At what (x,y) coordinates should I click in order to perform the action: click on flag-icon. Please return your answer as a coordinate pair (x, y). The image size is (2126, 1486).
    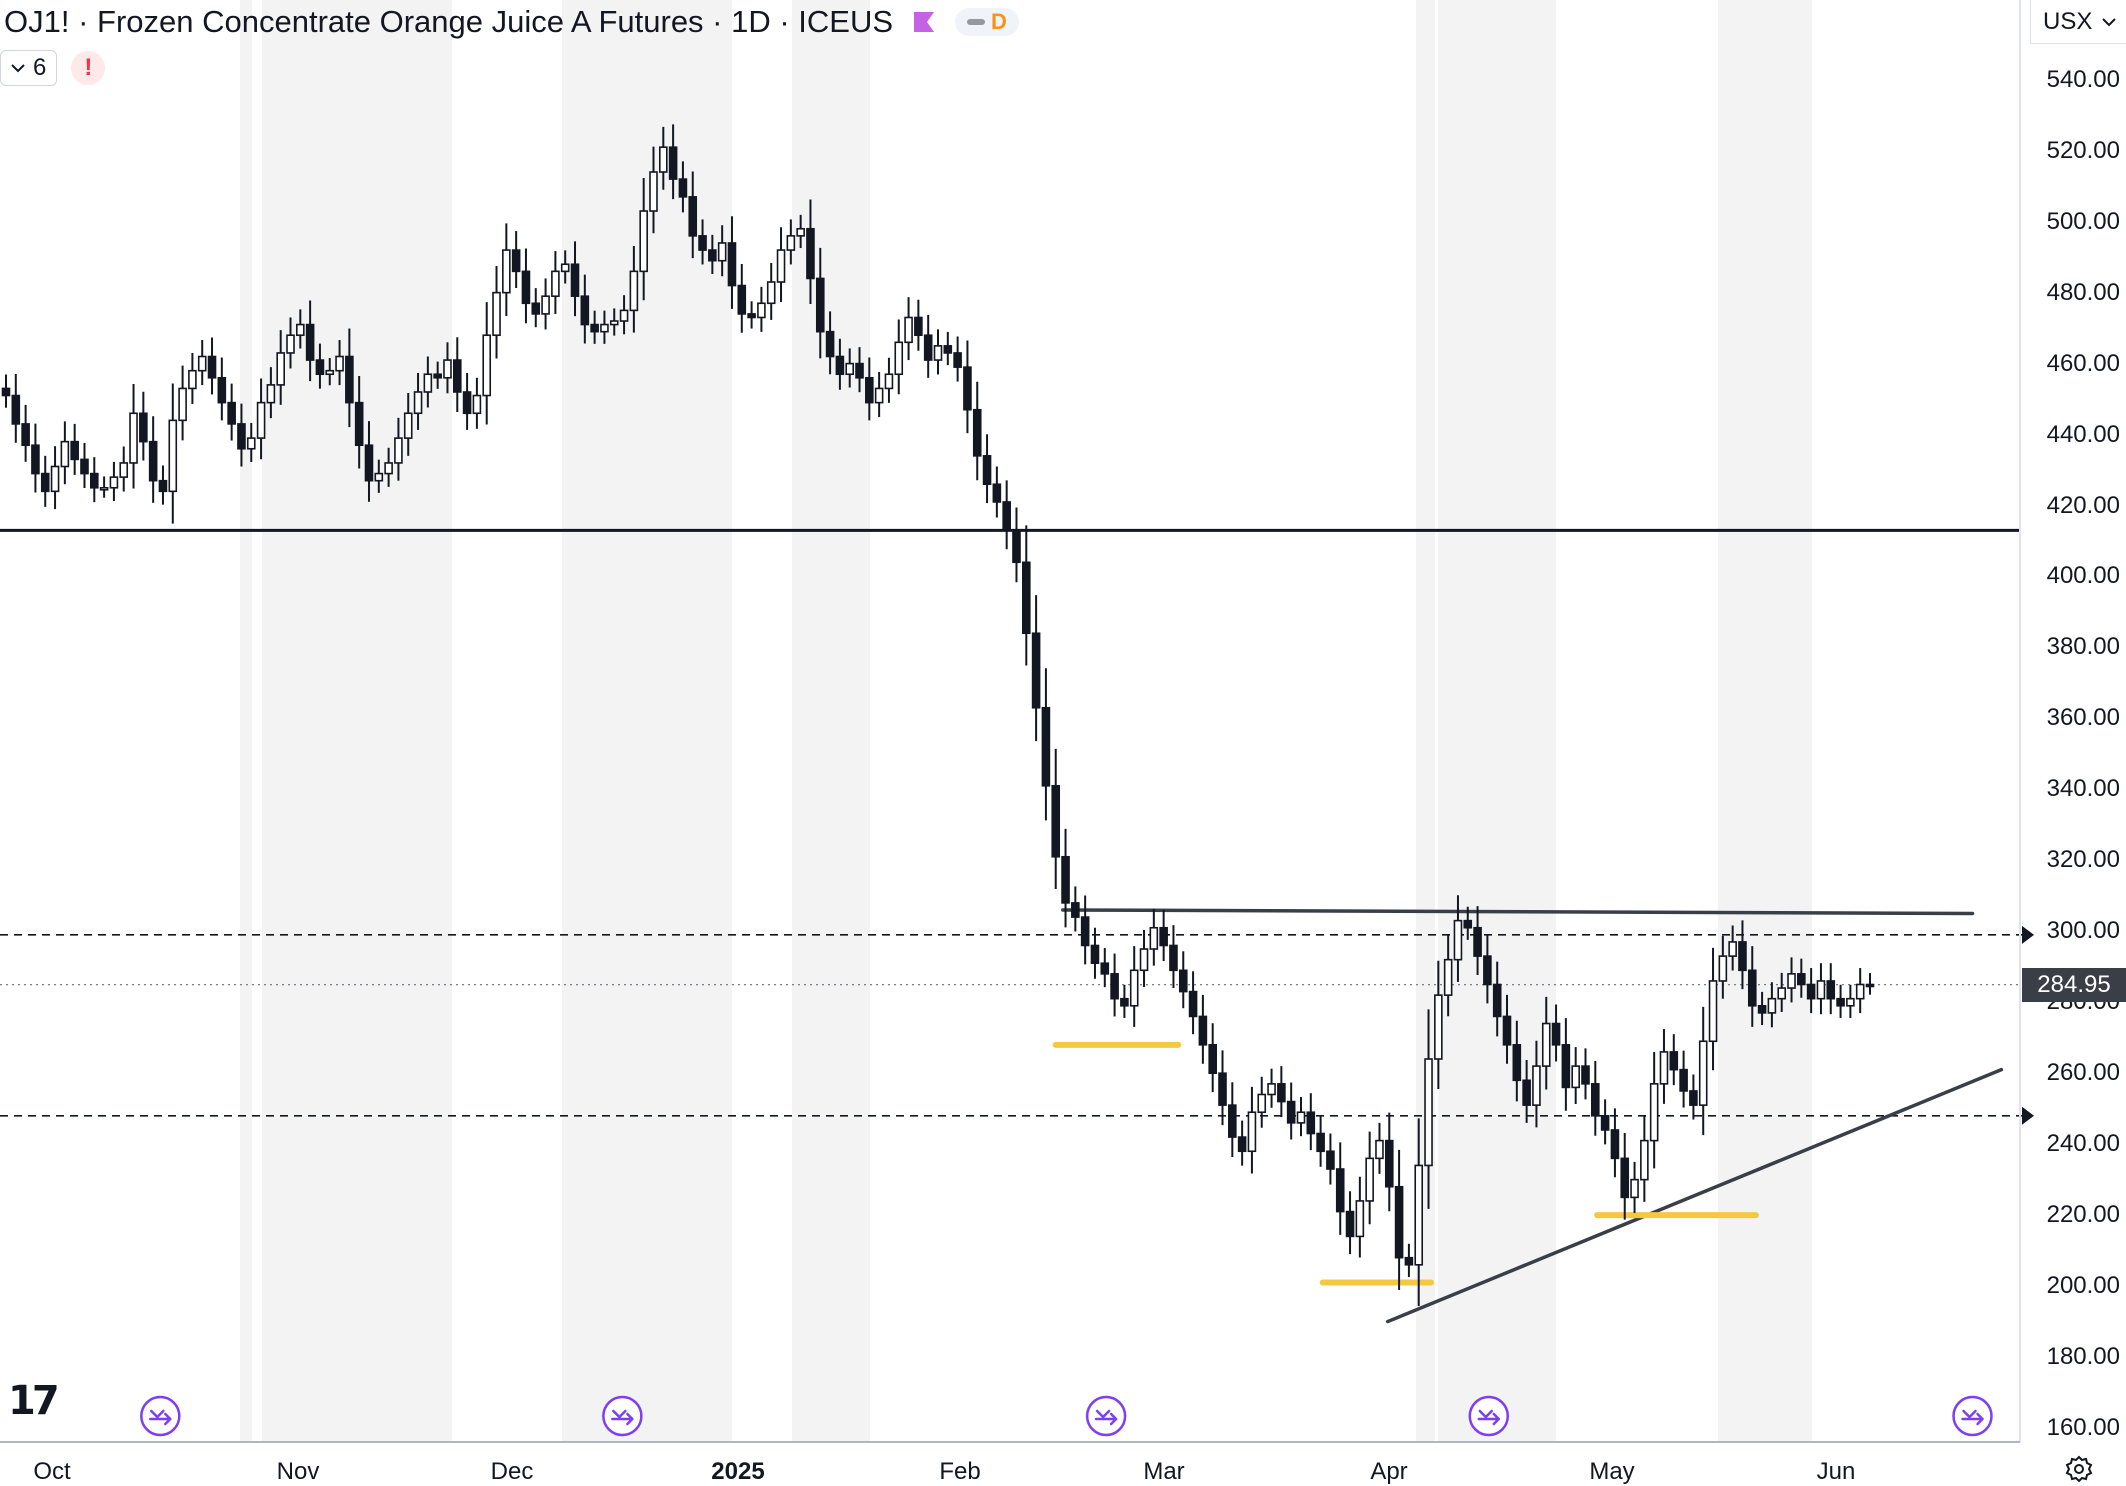
    Looking at the image, I should click on (924, 22).